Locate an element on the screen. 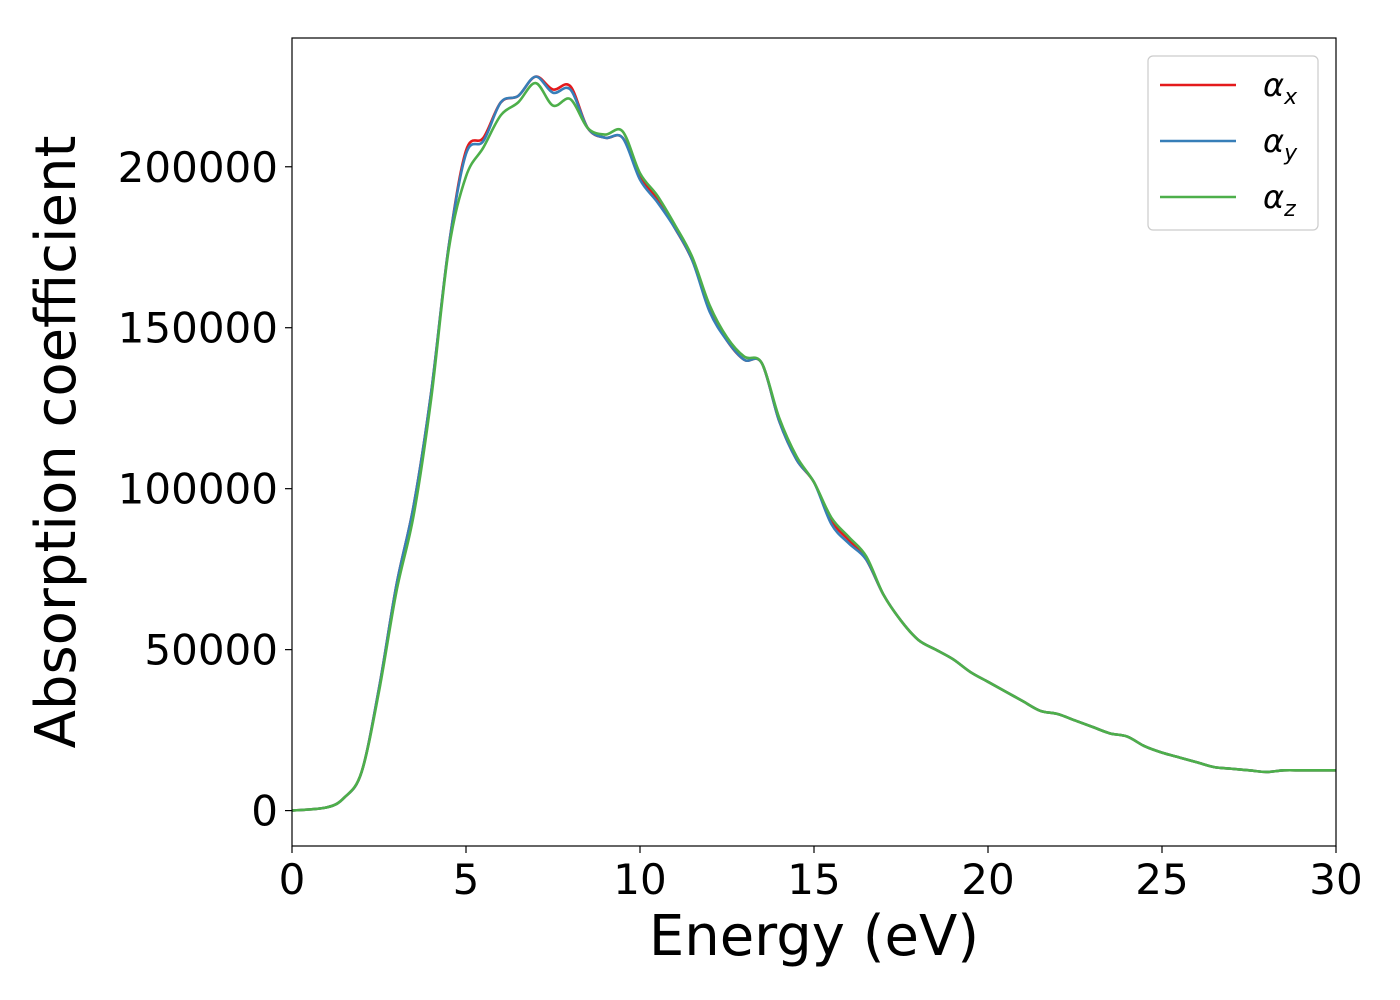  y-tick-label: 0 is located at coordinates (264, 811).